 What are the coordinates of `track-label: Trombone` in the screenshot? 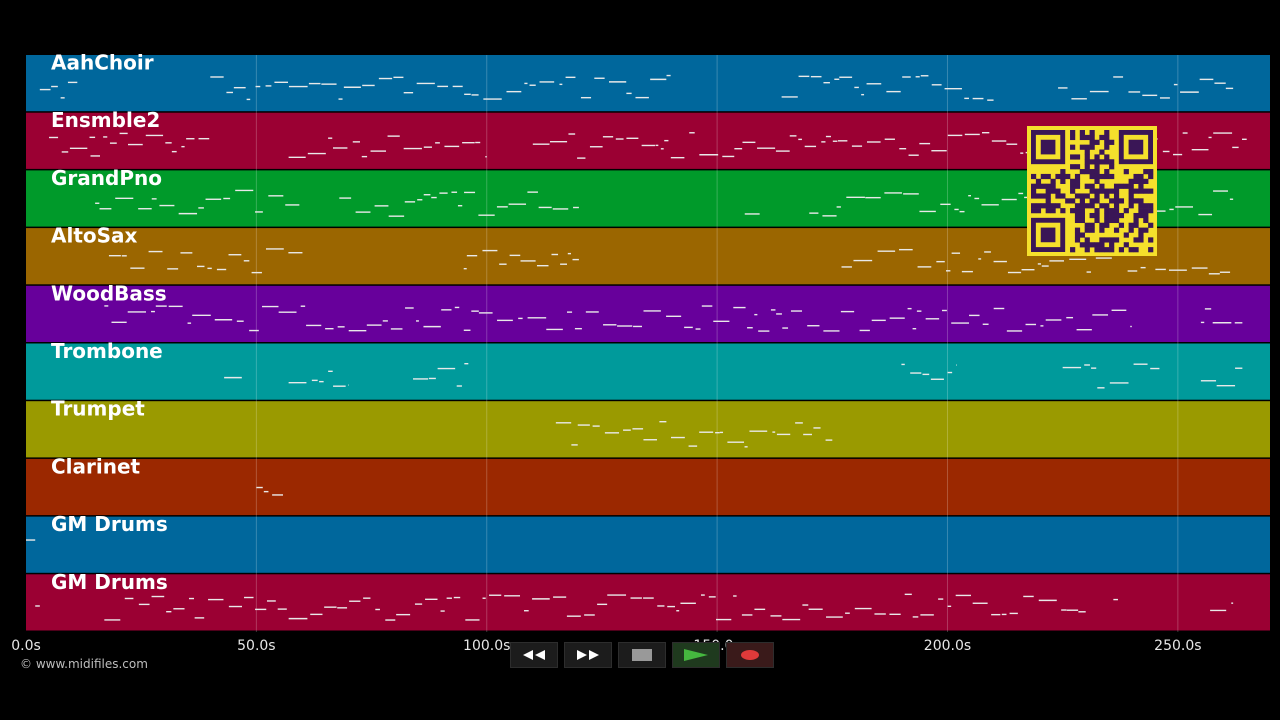 It's located at (107, 351).